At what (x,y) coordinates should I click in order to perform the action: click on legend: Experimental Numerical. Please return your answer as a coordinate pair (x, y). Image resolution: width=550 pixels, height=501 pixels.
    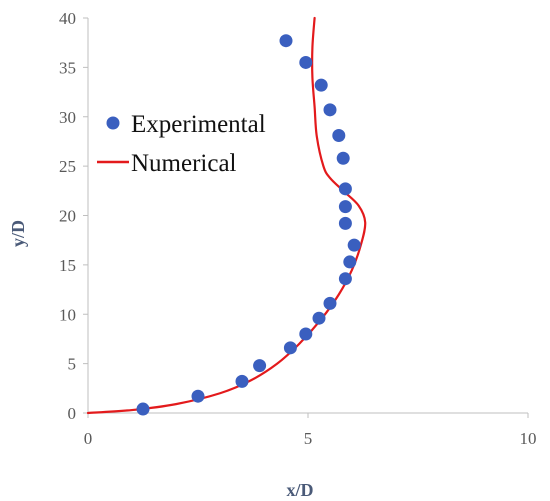
    Looking at the image, I should click on (181, 144).